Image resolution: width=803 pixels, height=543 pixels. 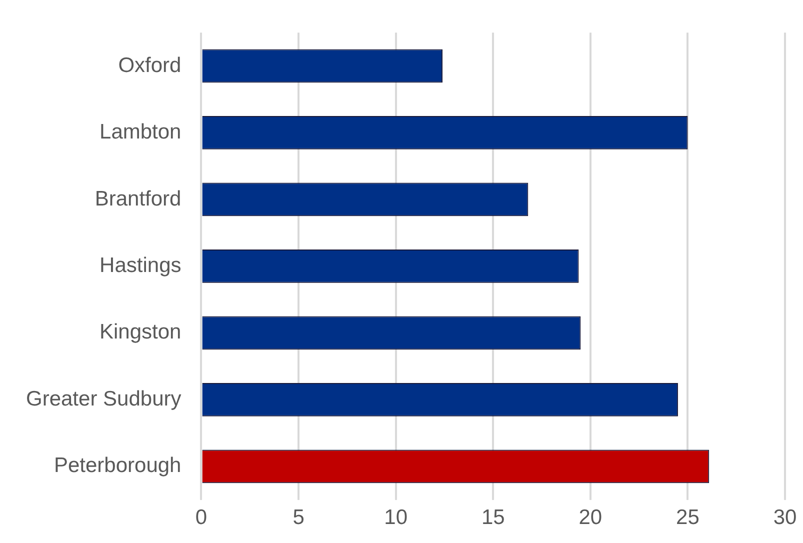 What do you see at coordinates (141, 332) in the screenshot?
I see `y-tick-label: Kingston` at bounding box center [141, 332].